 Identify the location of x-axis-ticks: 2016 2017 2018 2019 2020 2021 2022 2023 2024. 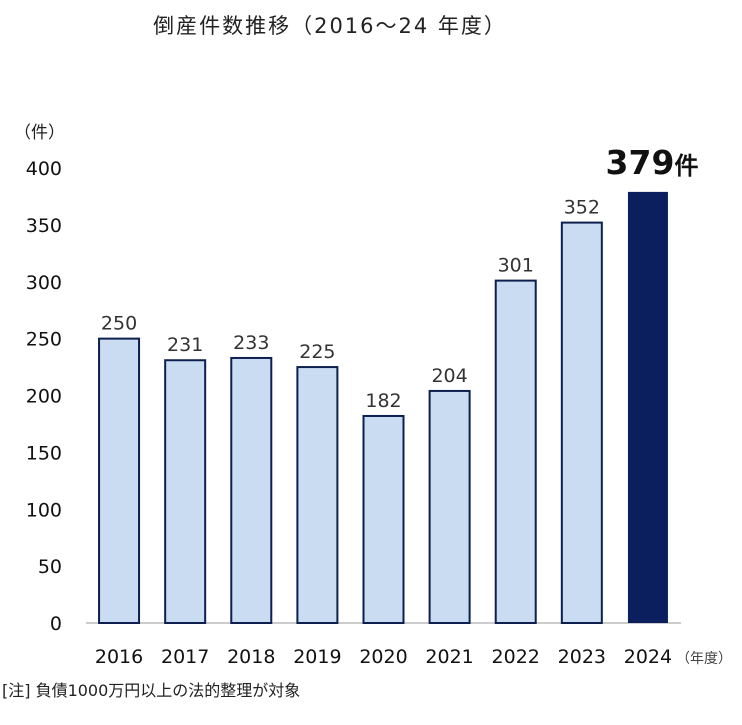
(383, 657).